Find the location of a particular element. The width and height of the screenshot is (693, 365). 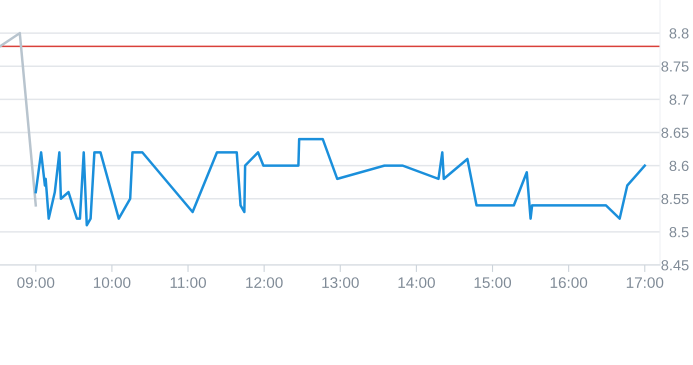

y-tick-label: 8.45 is located at coordinates (675, 265).